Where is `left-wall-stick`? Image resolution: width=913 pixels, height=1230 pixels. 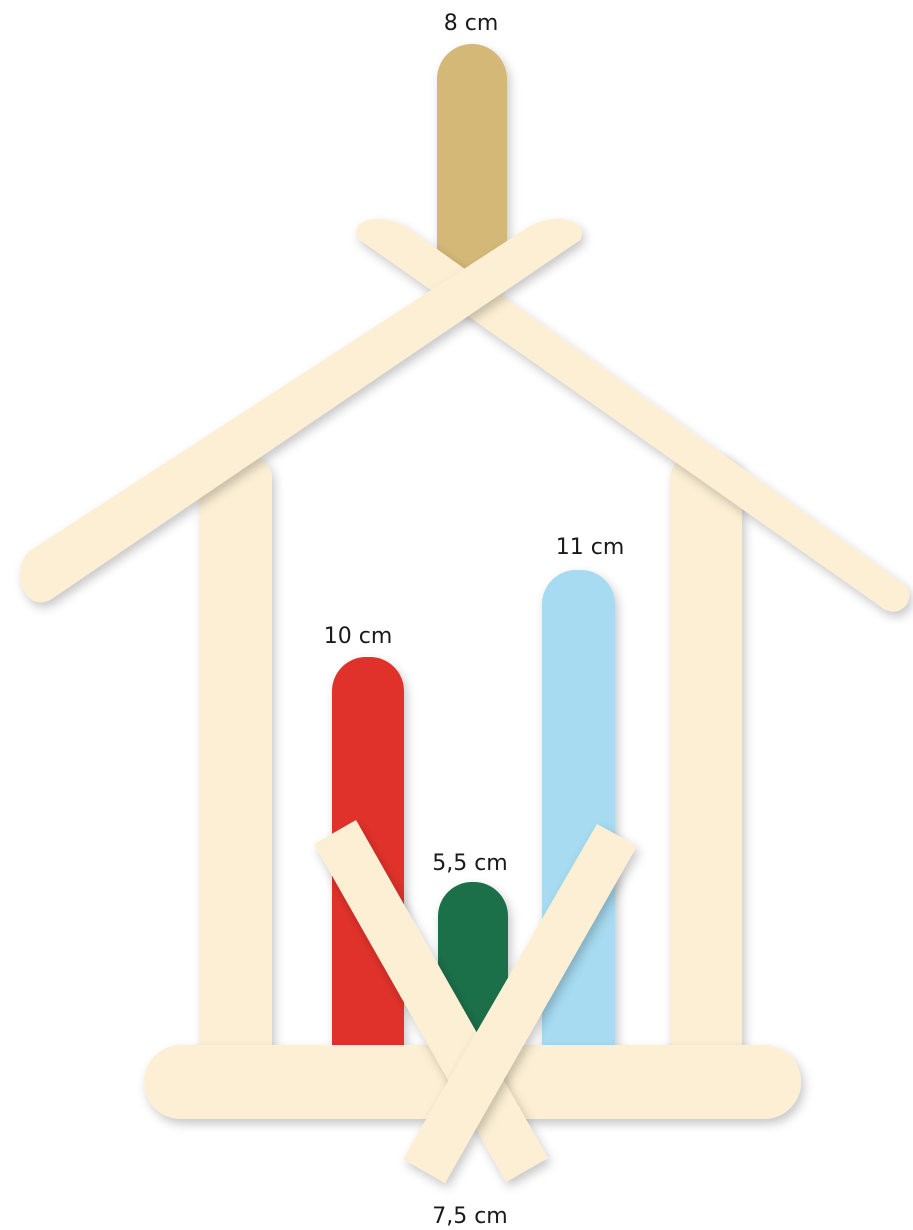 left-wall-stick is located at coordinates (236, 775).